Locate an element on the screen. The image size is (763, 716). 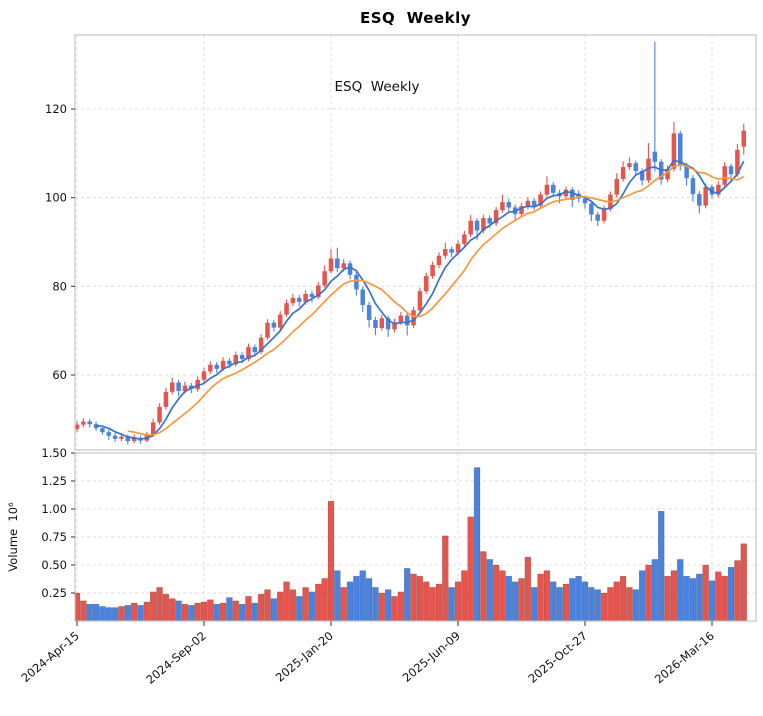
volume-tick-label: 1.25 is located at coordinates (54, 481).